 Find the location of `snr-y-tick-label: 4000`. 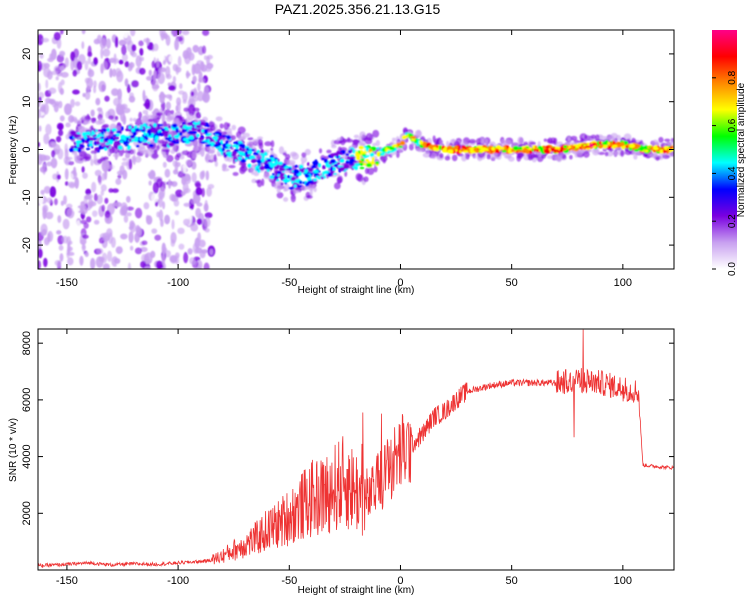

snr-y-tick-label: 4000 is located at coordinates (27, 456).